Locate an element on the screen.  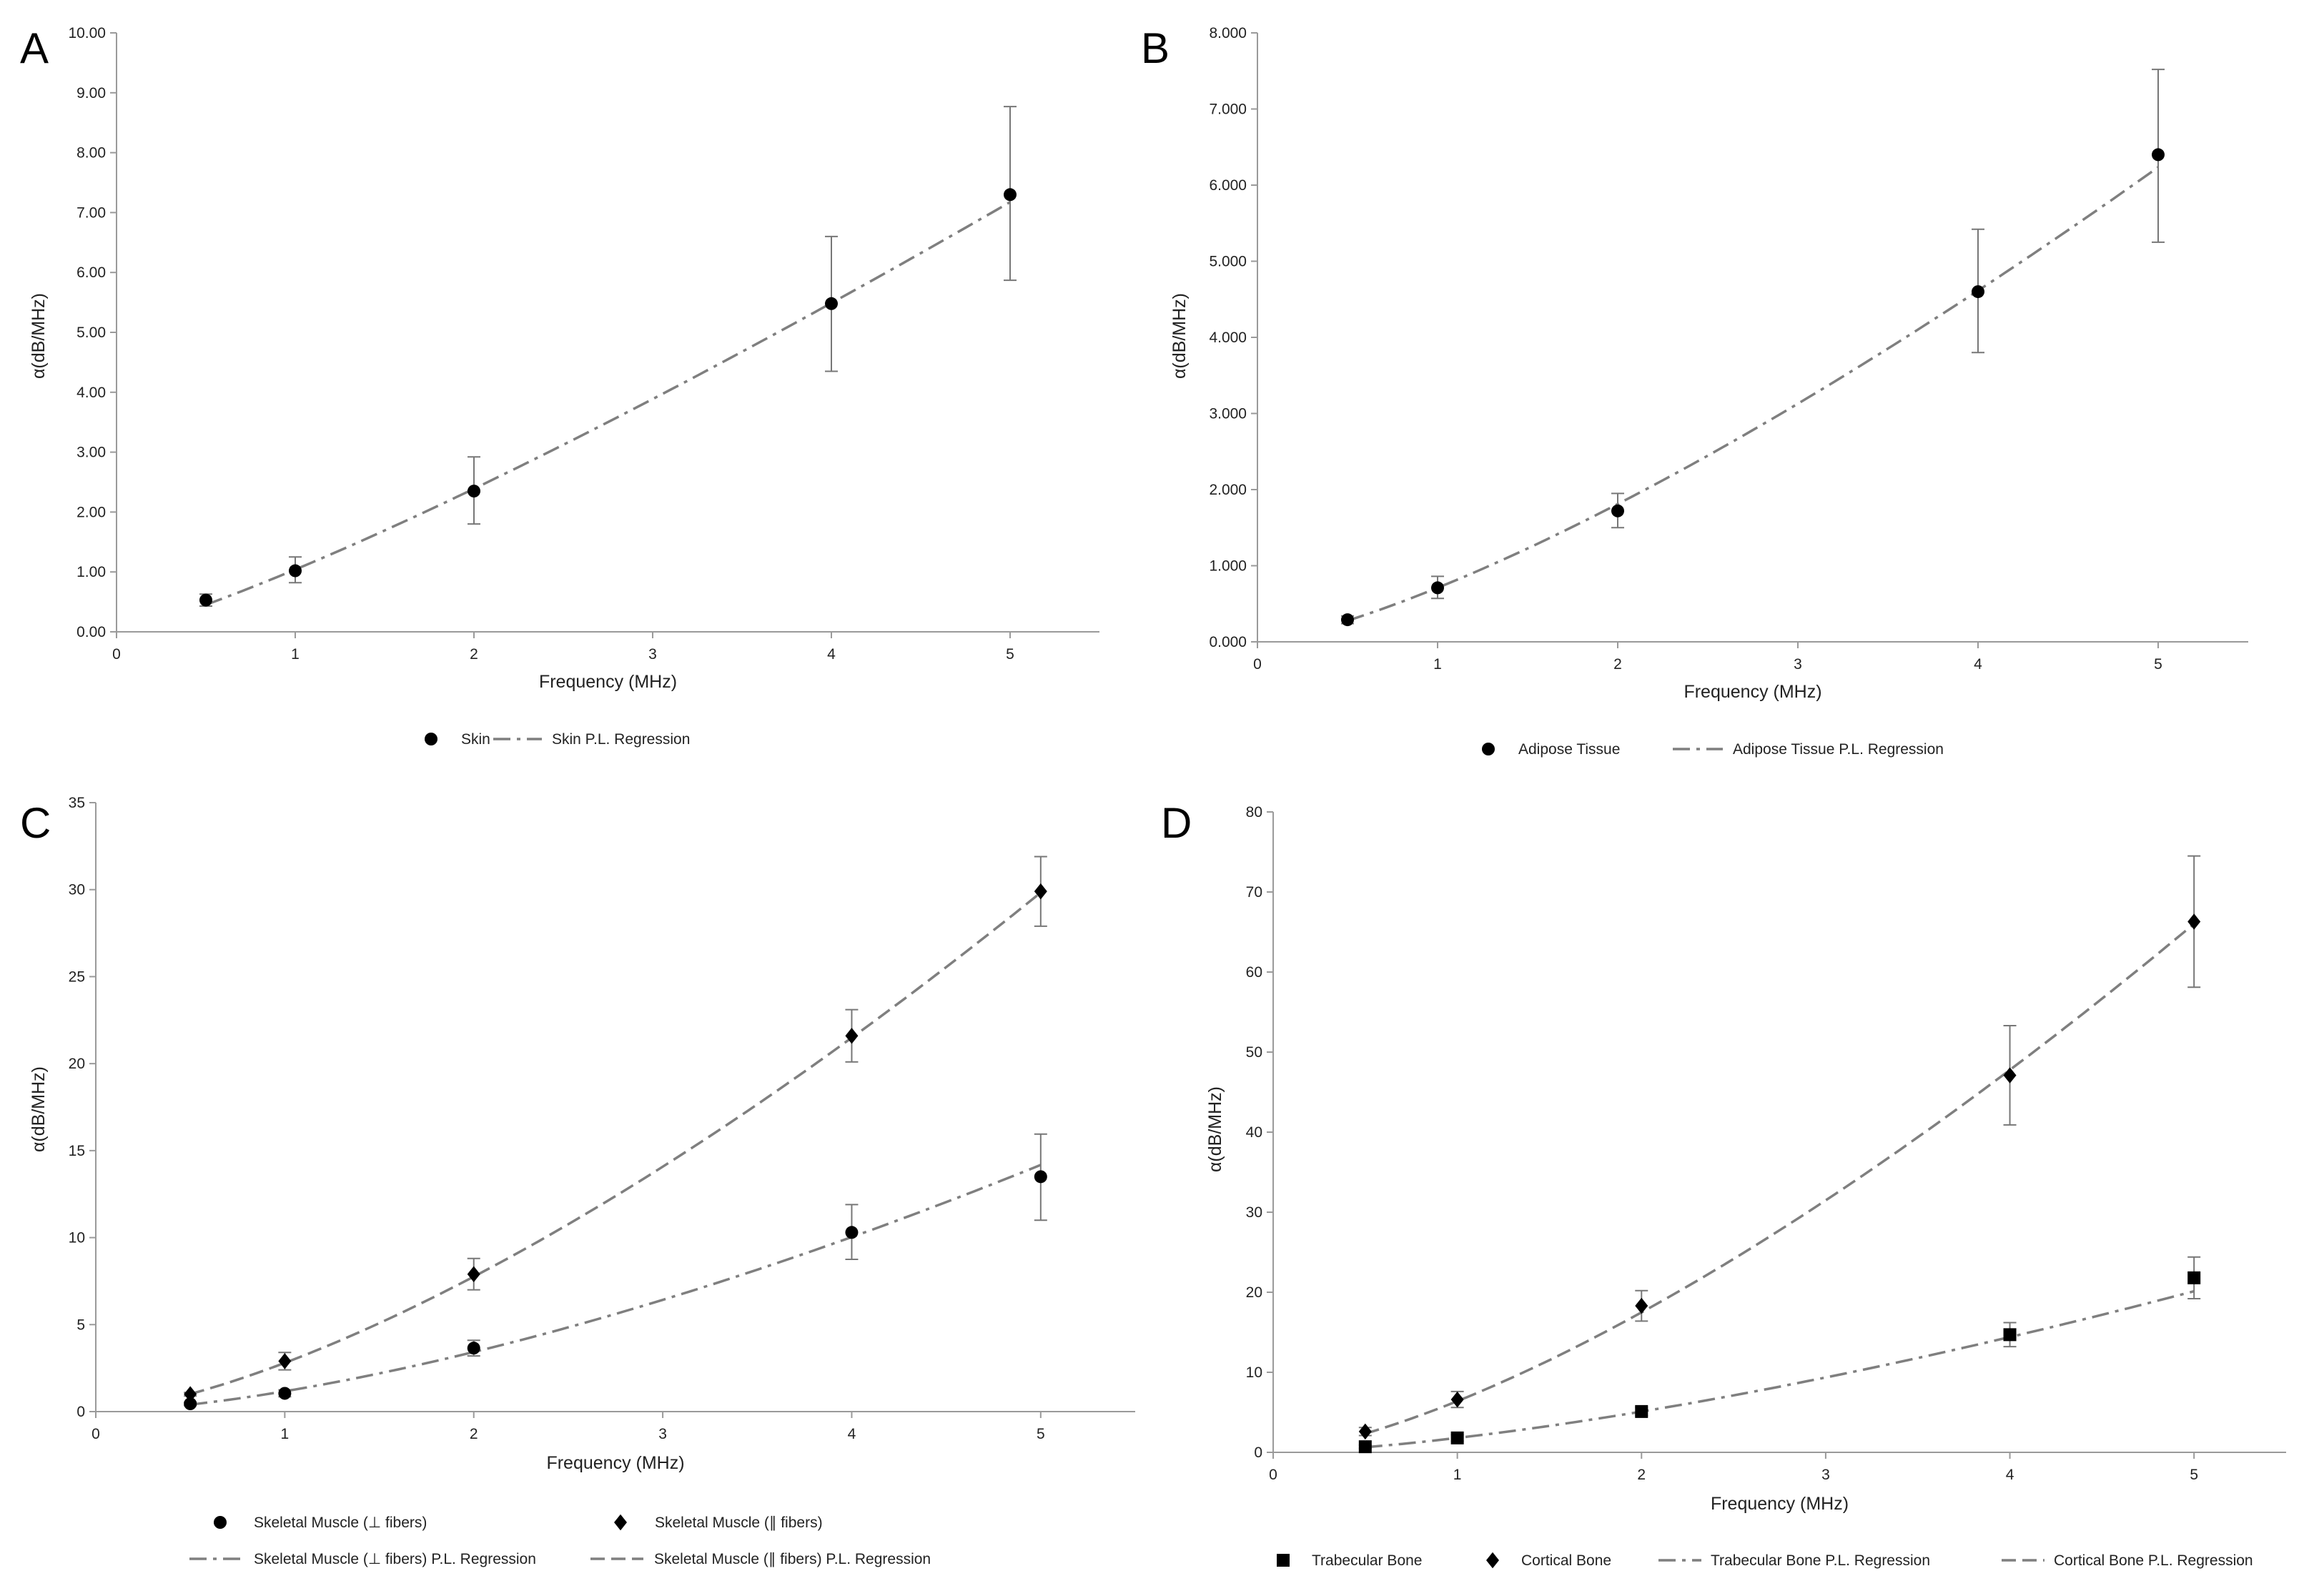
legend-entry: Skin P.L. Regression is located at coordinates (621, 739).